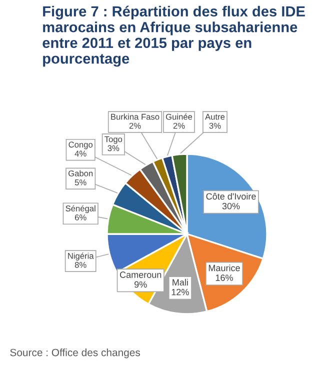 This screenshot has width=324, height=380. I want to click on data-label: 5%, so click(80, 182).